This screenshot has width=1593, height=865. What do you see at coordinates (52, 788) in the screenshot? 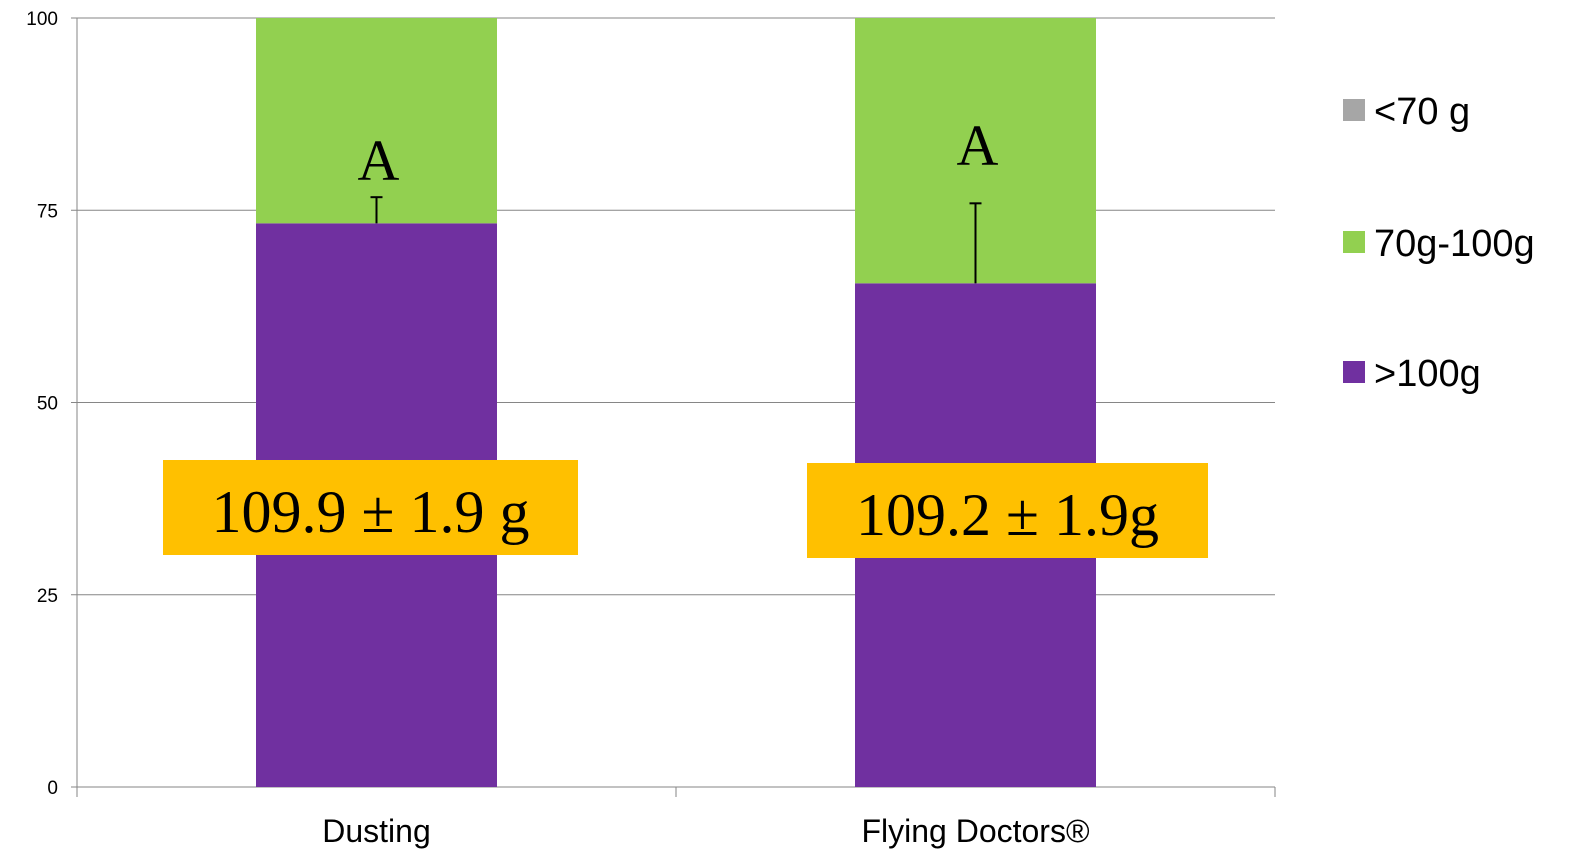
I see `y-tick-label: 0` at bounding box center [52, 788].